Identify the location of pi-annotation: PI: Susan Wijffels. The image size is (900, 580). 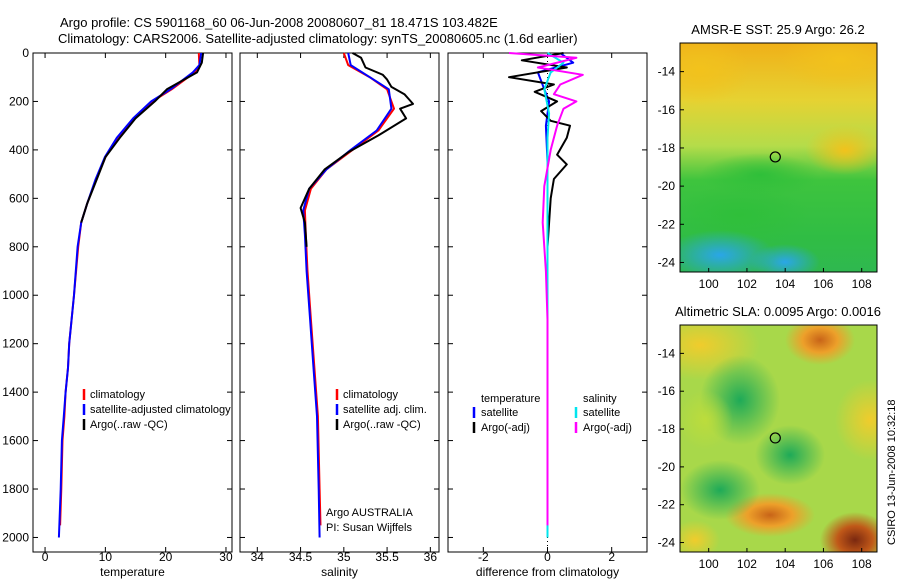
(369, 528).